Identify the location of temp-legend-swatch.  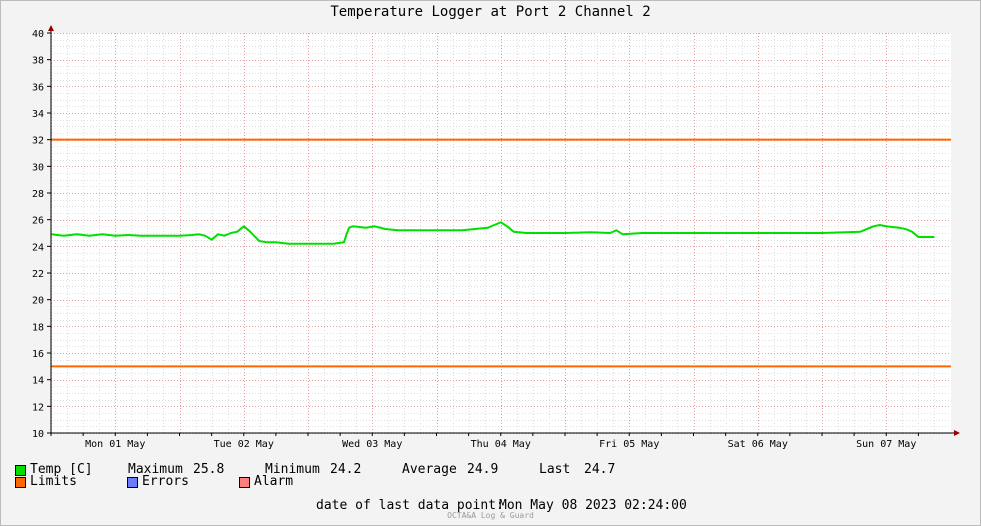
(20, 470).